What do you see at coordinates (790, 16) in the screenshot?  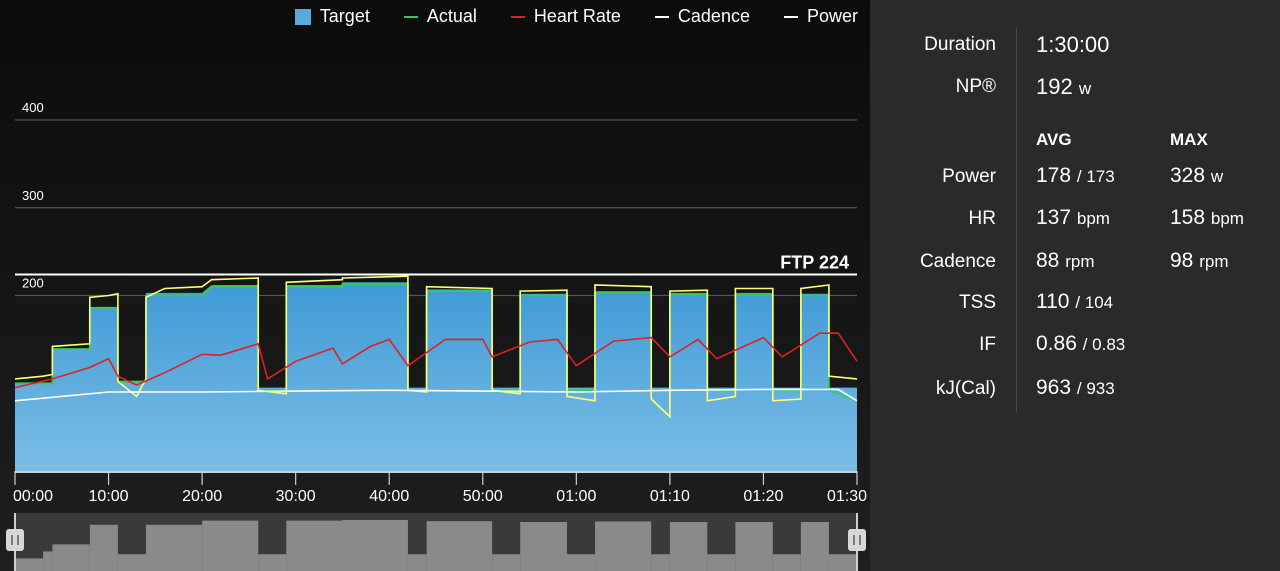 I see `legend-power-swatch` at bounding box center [790, 16].